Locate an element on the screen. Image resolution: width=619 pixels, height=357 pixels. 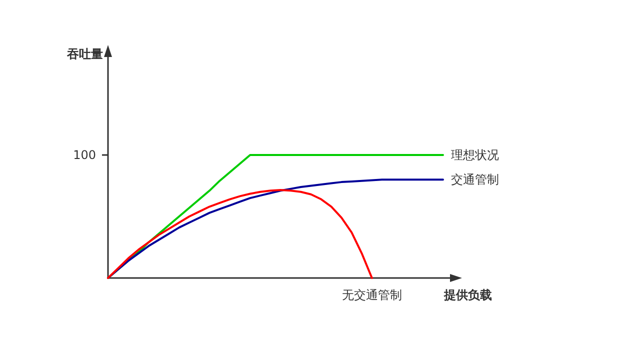
text: 吞吐量 is located at coordinates (84, 54).